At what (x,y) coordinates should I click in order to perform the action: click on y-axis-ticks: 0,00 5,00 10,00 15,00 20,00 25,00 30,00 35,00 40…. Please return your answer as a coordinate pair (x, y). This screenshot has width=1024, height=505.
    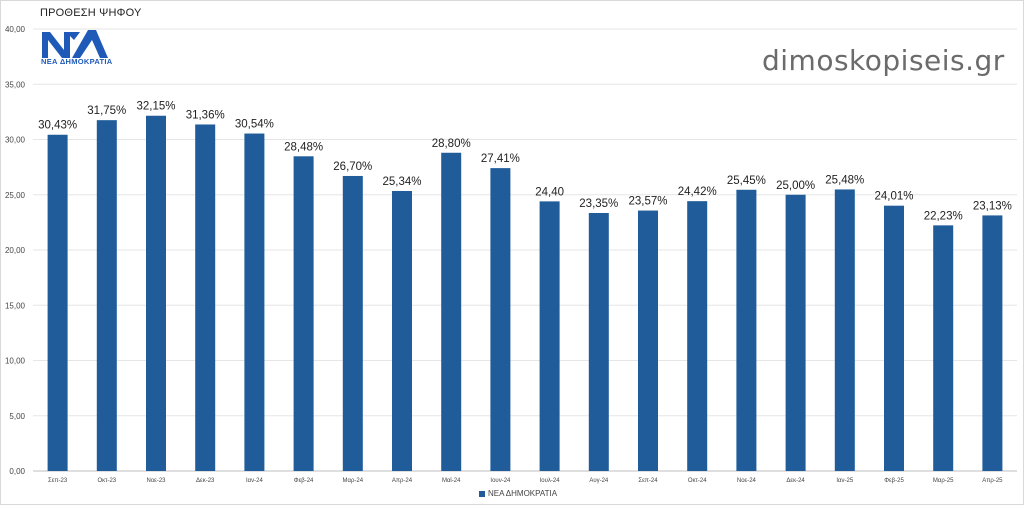
    Looking at the image, I should click on (15, 250).